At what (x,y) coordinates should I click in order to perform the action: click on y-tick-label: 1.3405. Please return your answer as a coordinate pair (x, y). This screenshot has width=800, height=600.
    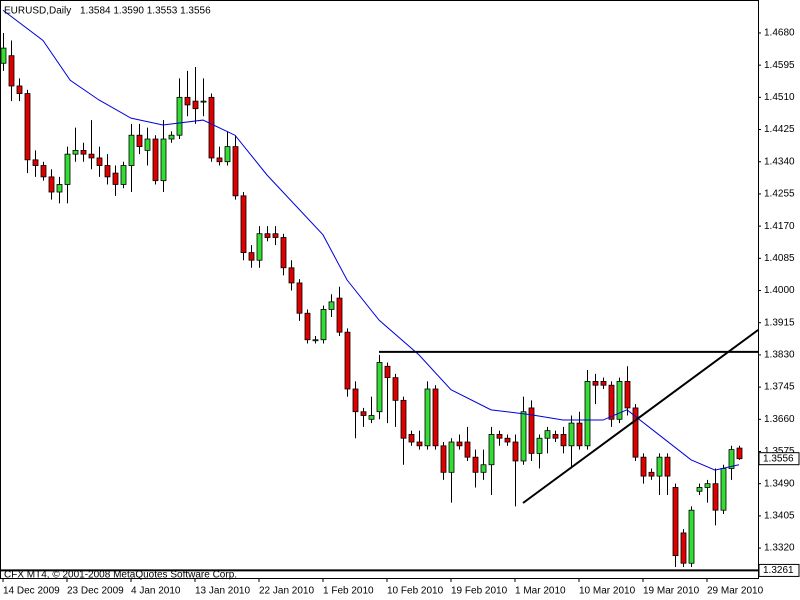
    Looking at the image, I should click on (779, 516).